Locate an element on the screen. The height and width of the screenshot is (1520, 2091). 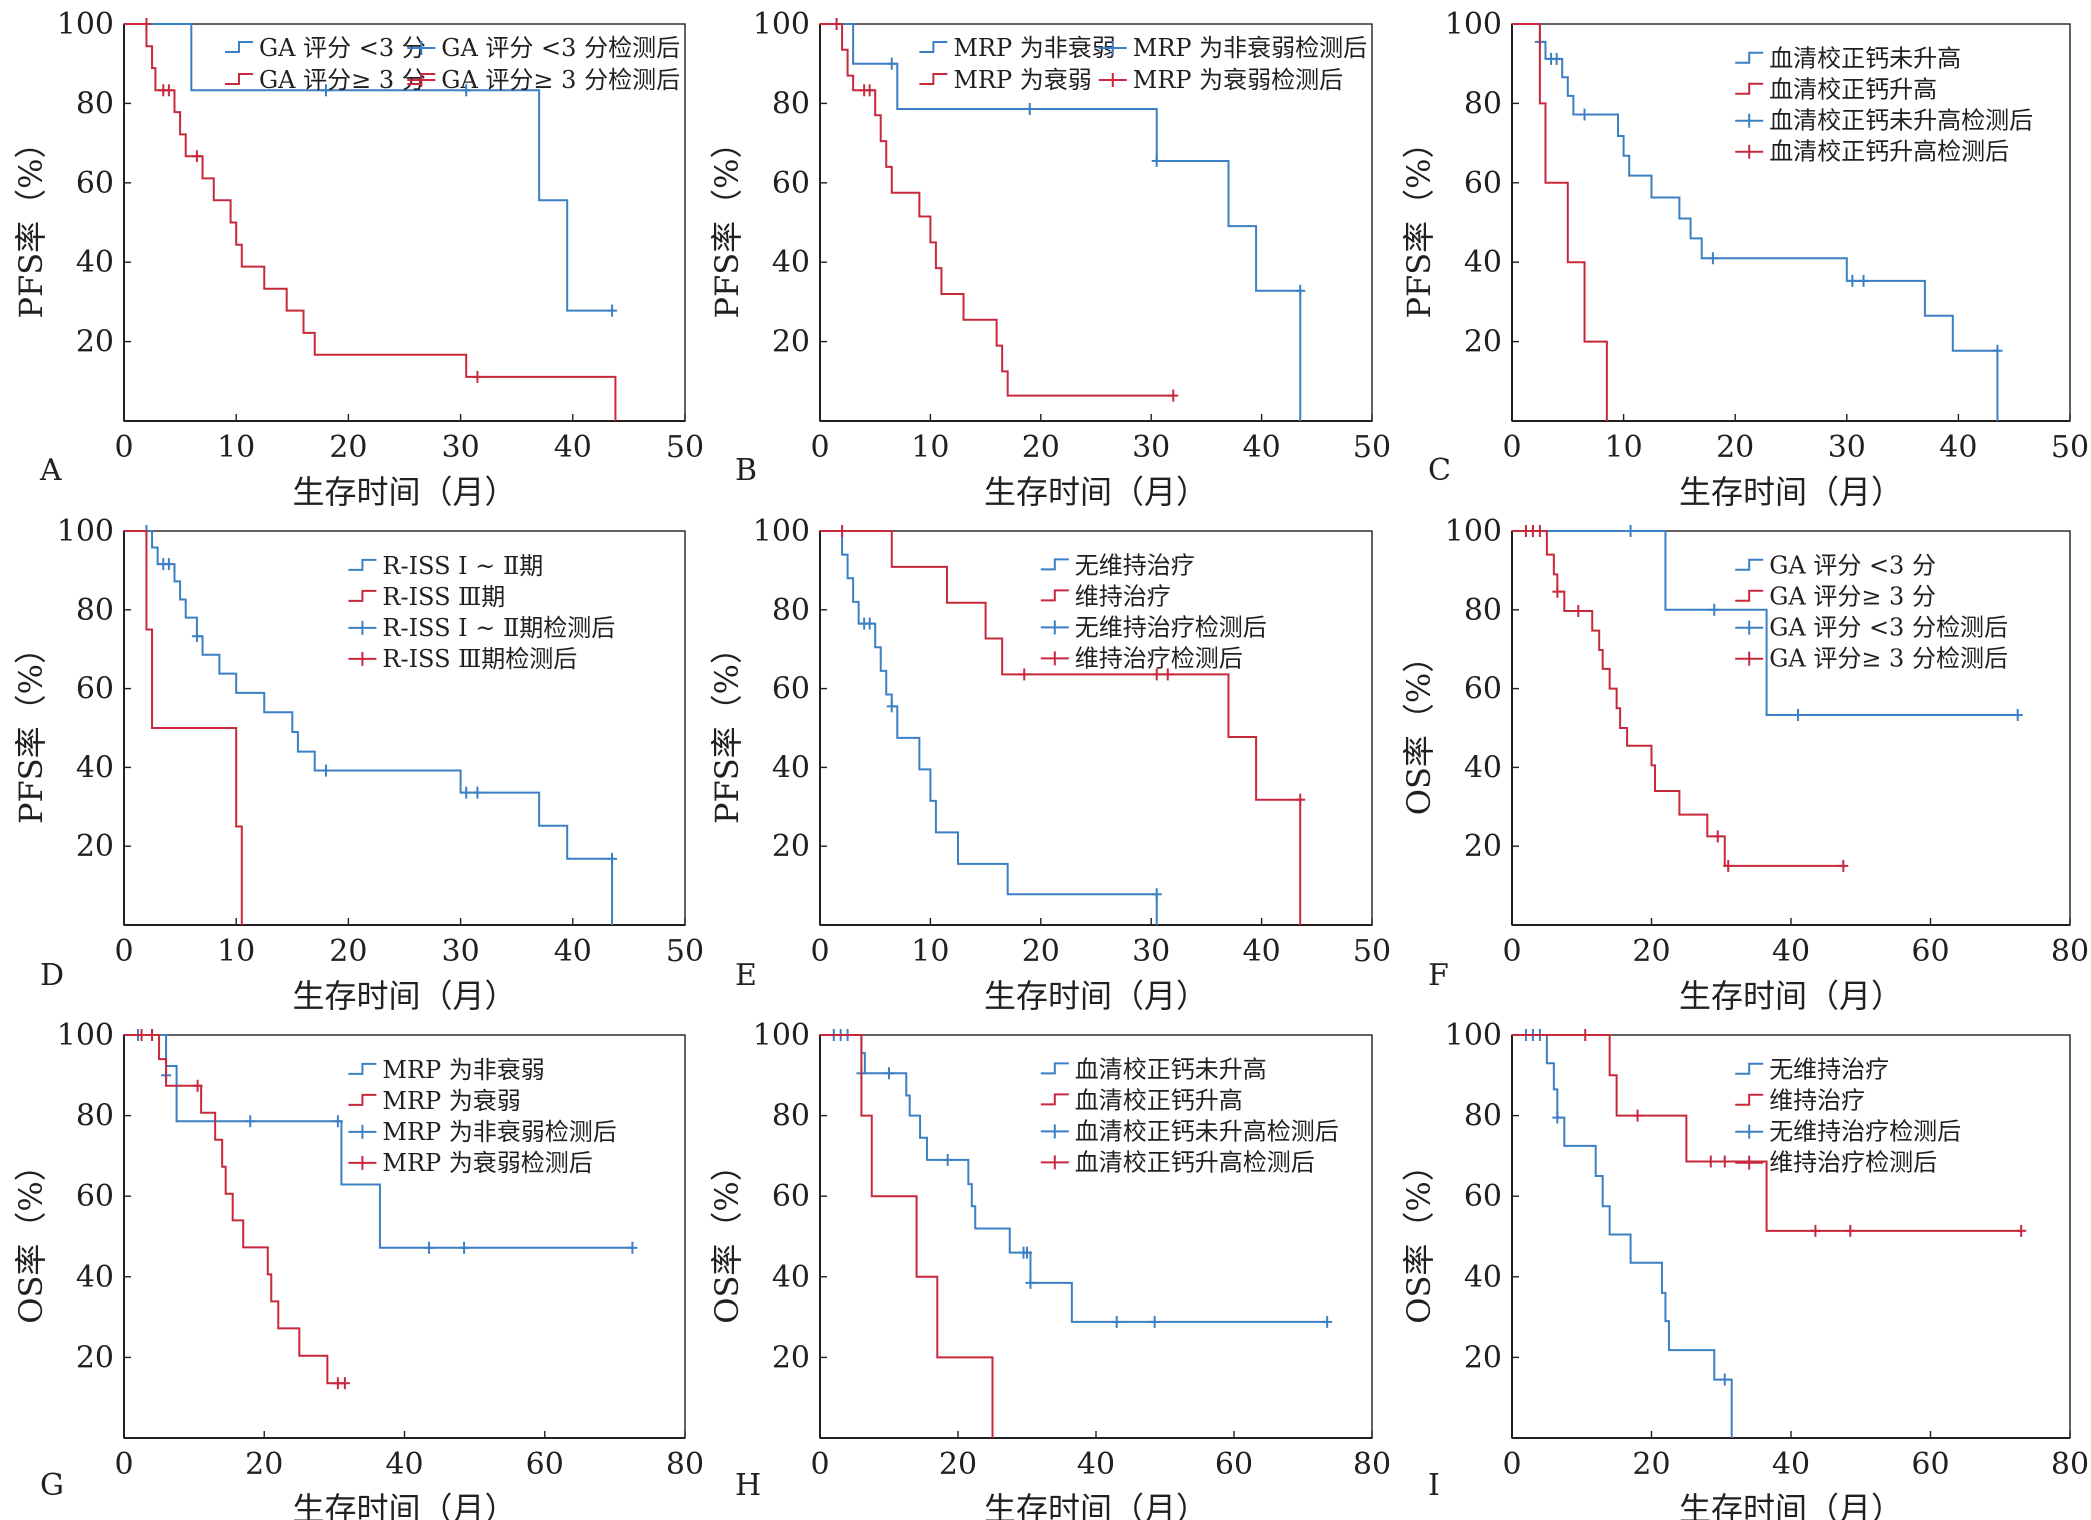
panel-label: C is located at coordinates (1439, 470).